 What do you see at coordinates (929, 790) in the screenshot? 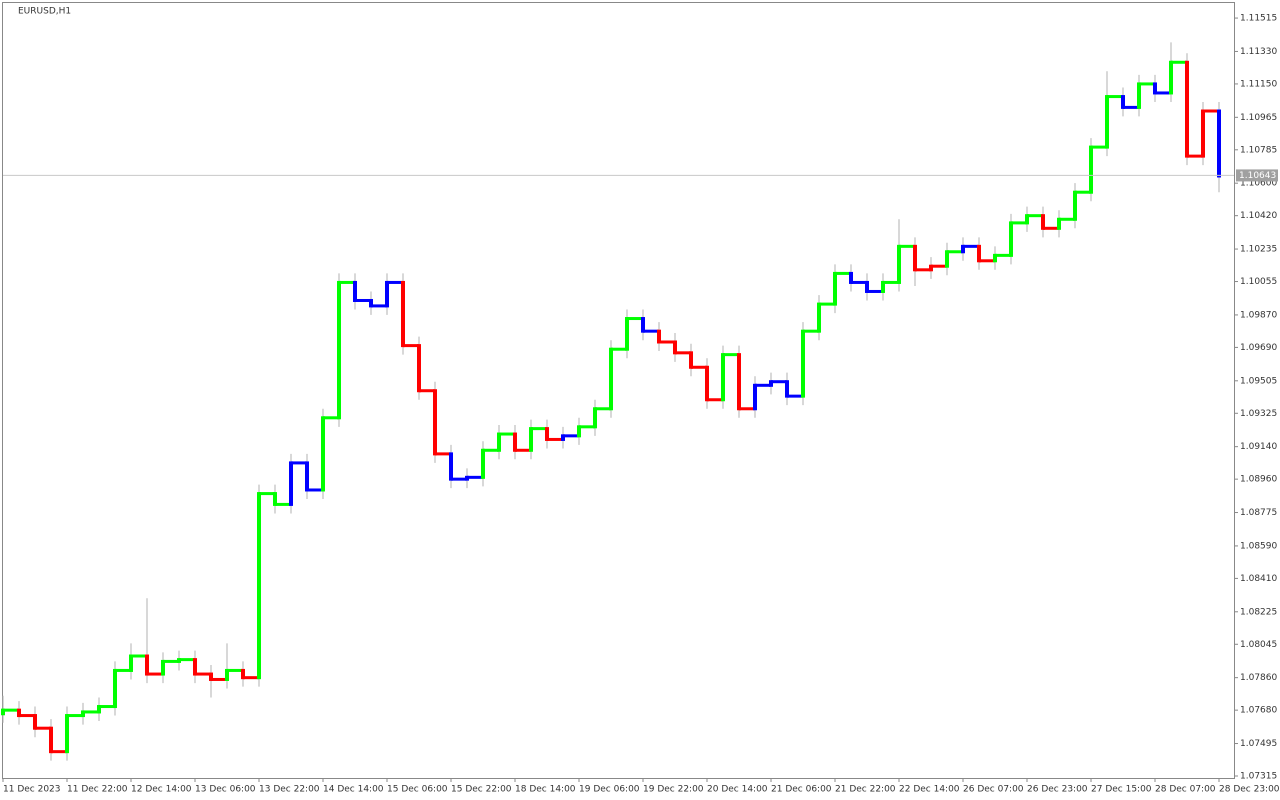
I see `x-tick-label: 22 Dec 14:00` at bounding box center [929, 790].